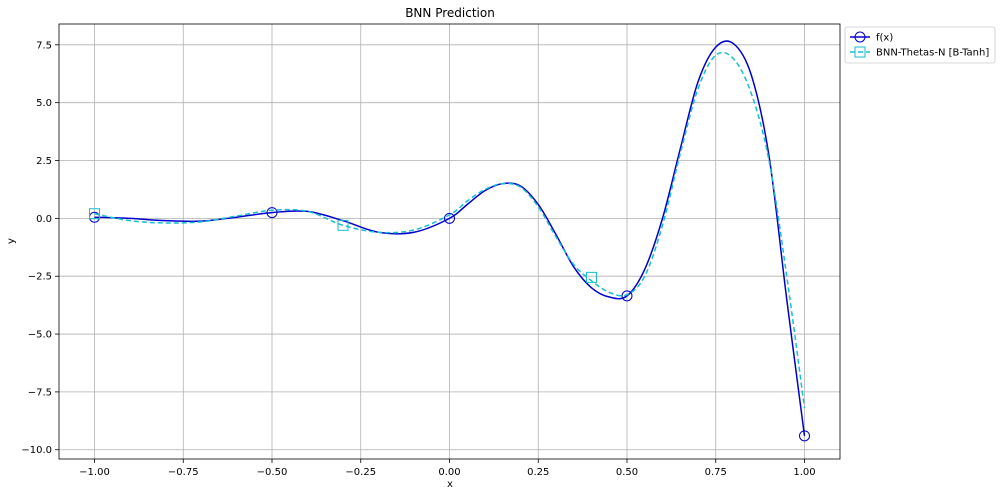 Image resolution: width=1001 pixels, height=496 pixels. What do you see at coordinates (272, 472) in the screenshot?
I see `x-tick-label: −0.50` at bounding box center [272, 472].